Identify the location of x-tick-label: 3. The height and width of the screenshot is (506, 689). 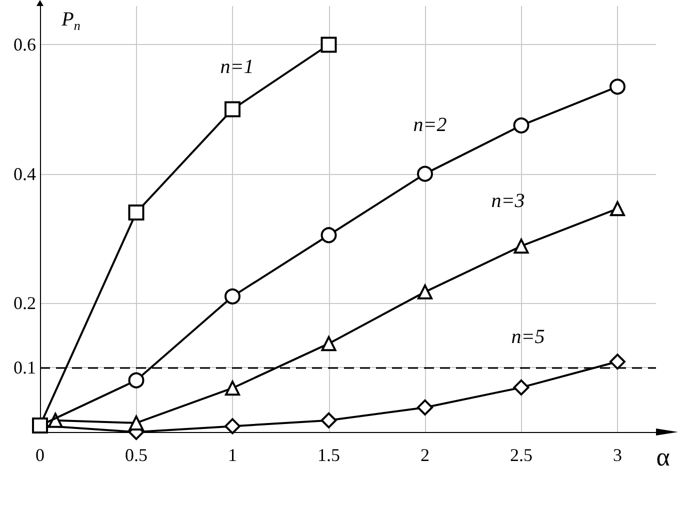
(617, 455).